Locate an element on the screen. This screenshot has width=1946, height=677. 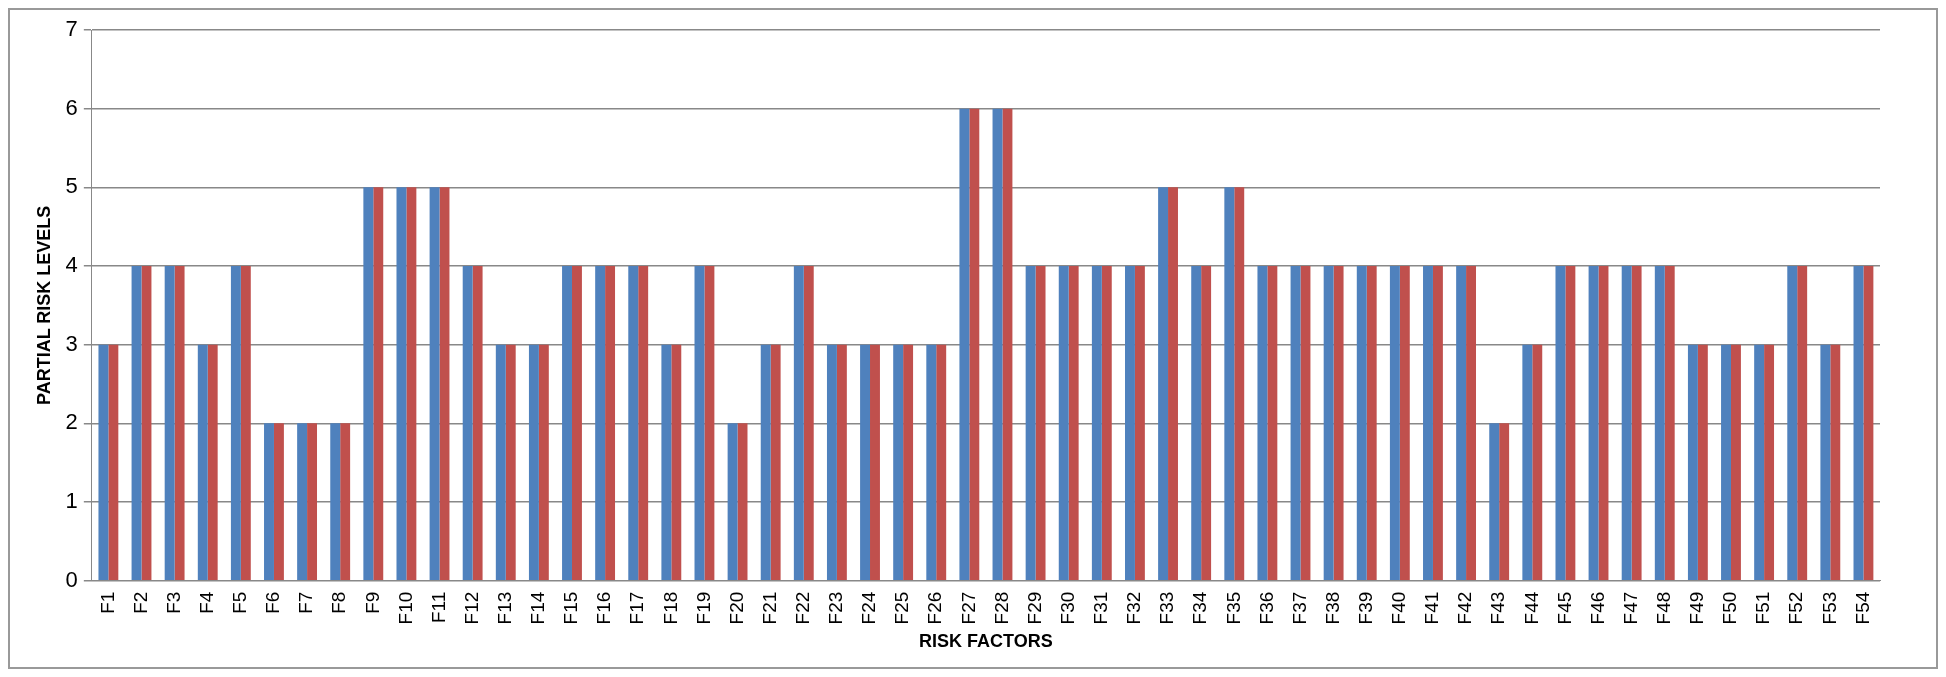
x-tick-label: F15 is located at coordinates (571, 608).